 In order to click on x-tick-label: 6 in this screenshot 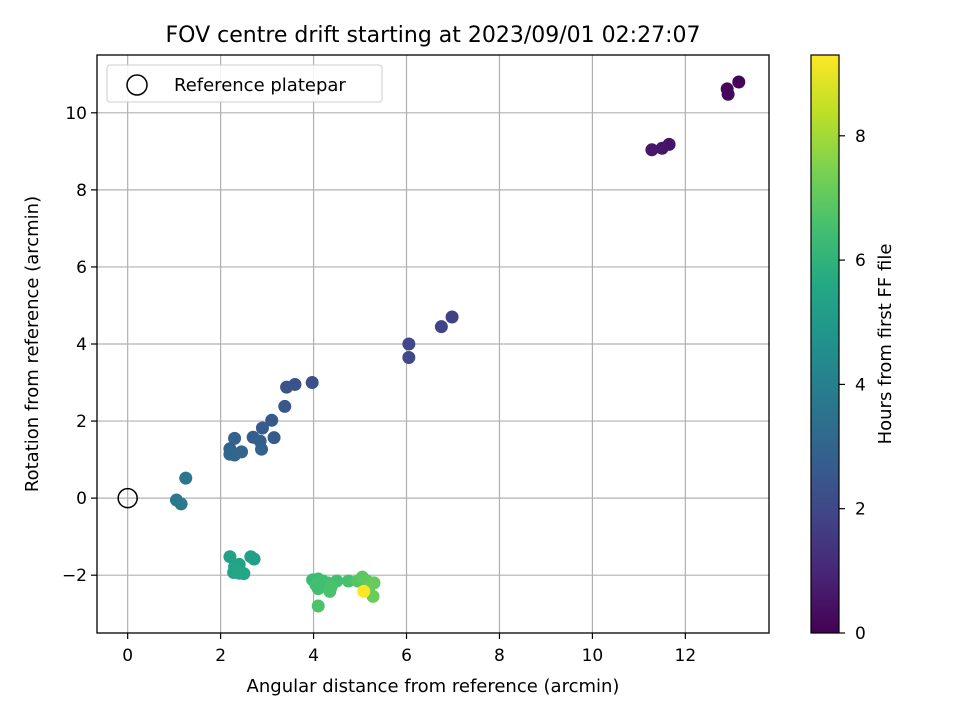, I will do `click(406, 656)`.